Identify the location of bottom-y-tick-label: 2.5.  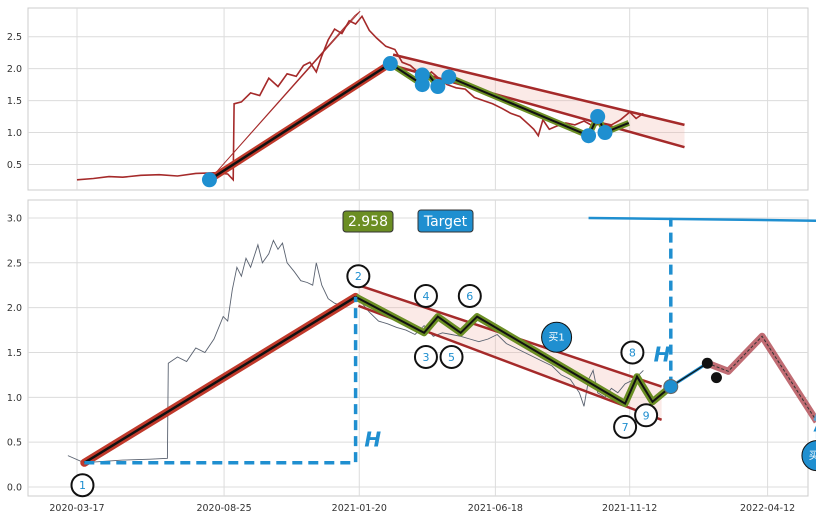
(14, 263).